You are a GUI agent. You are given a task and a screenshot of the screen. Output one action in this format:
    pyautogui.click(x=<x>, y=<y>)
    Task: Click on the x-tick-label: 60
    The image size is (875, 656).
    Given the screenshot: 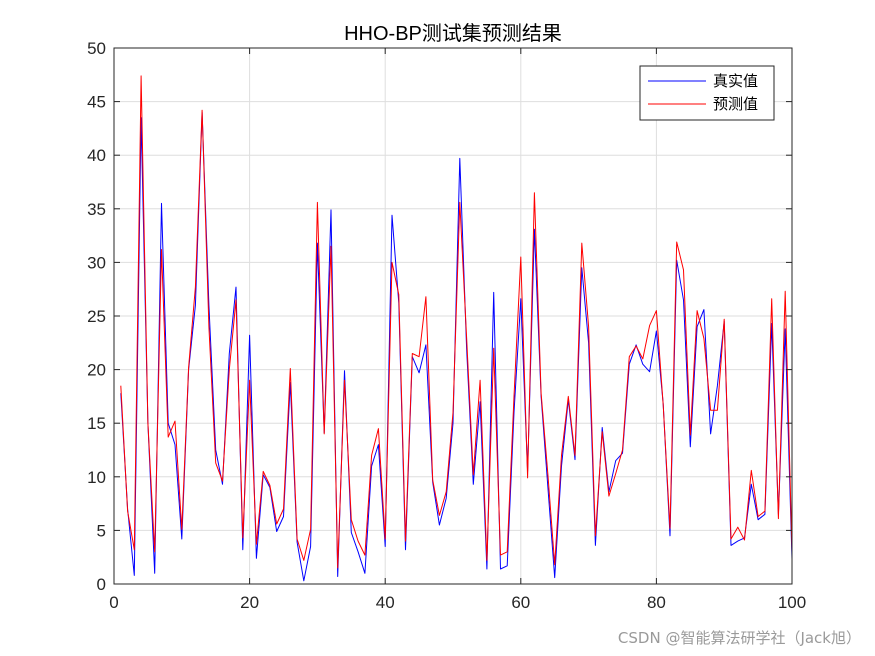 What is the action you would take?
    pyautogui.click(x=520, y=602)
    